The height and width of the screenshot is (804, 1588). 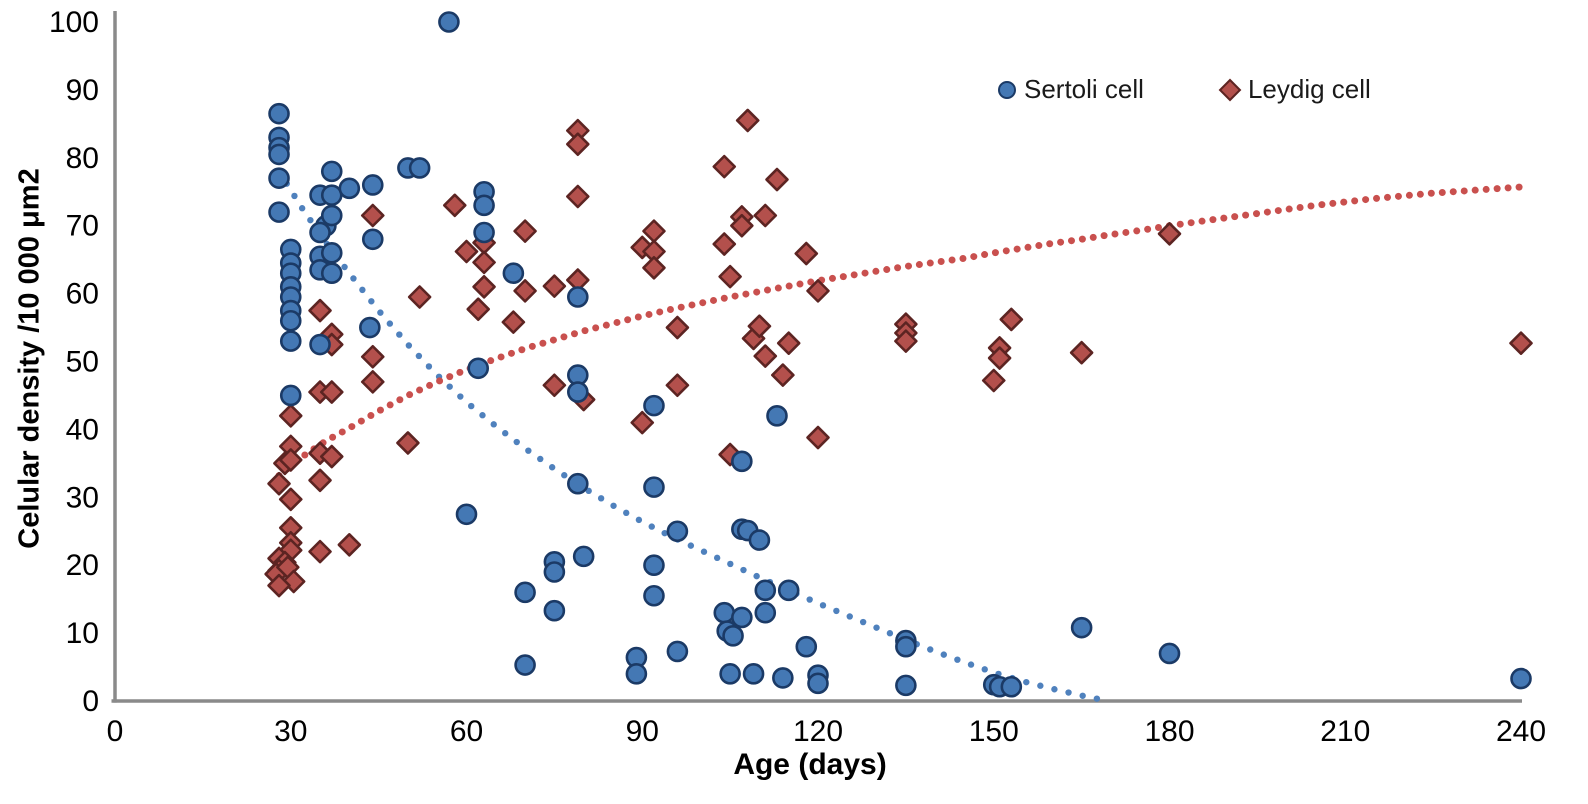 I want to click on x-tick-label: 240, so click(x=1521, y=731).